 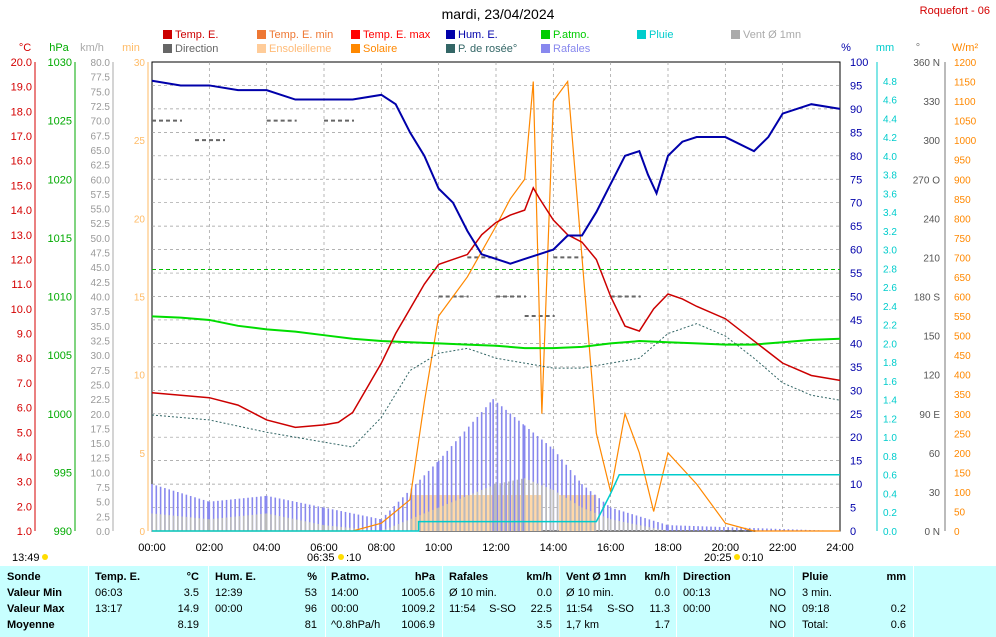 I want to click on stats-direction-title: Direction, so click(x=707, y=577).